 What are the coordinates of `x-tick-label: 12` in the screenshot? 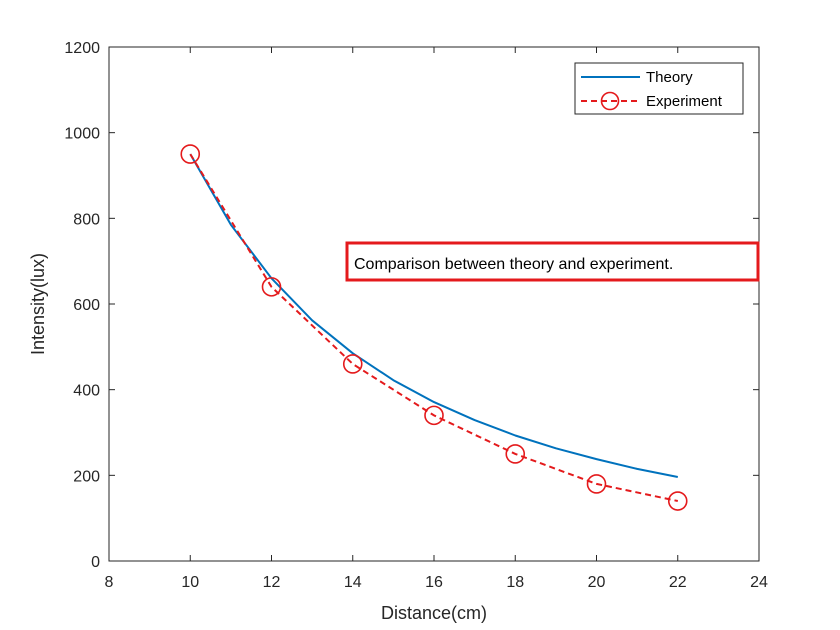 It's located at (272, 582).